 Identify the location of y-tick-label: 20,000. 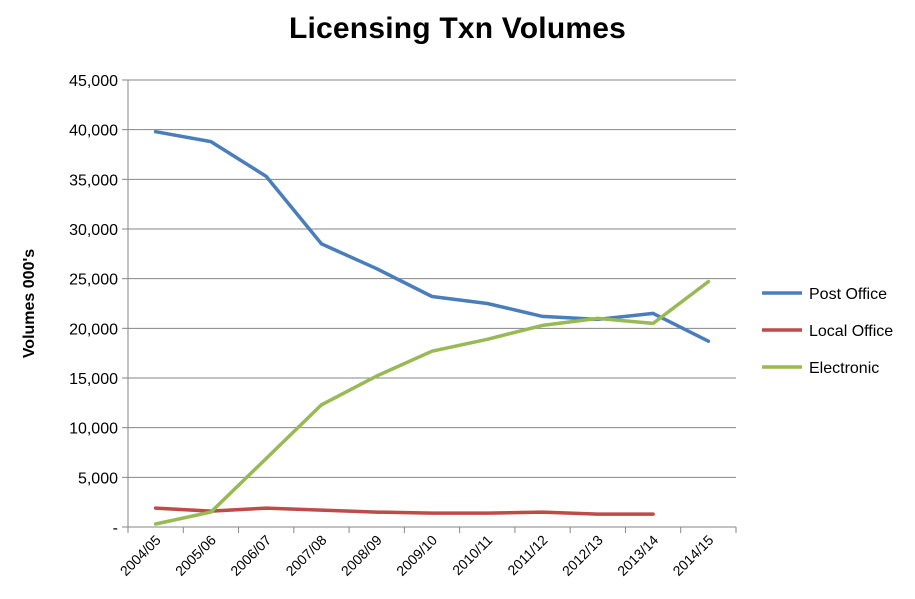
(93, 329).